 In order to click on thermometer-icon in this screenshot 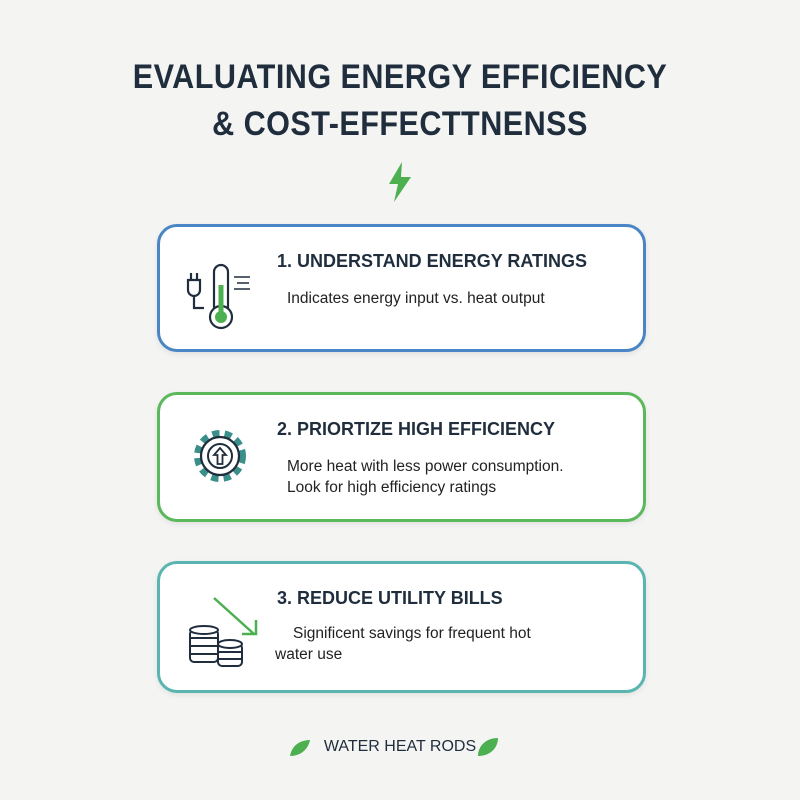, I will do `click(218, 296)`.